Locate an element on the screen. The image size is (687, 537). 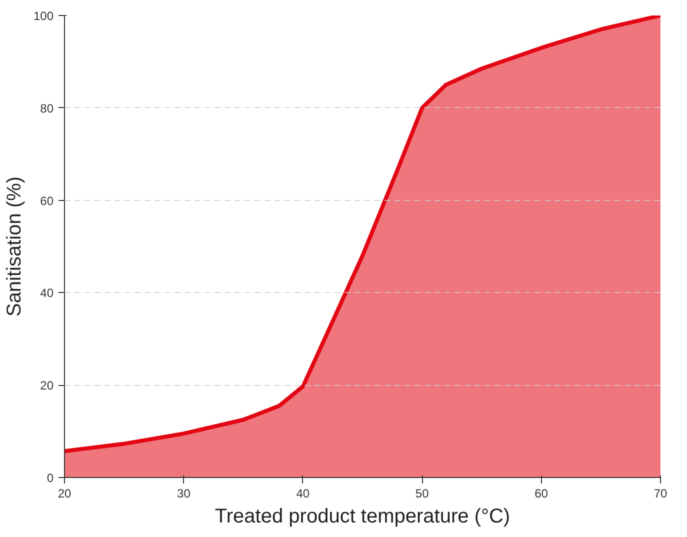
x-tick-label: 50 is located at coordinates (422, 493).